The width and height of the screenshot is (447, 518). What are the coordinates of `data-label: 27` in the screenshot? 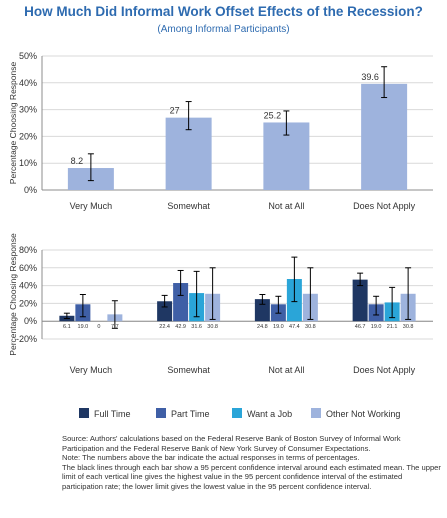 It's located at (175, 111).